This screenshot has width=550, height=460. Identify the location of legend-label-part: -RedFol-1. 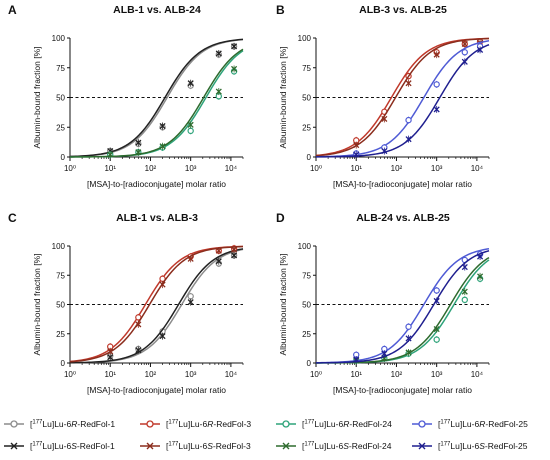
(96, 446).